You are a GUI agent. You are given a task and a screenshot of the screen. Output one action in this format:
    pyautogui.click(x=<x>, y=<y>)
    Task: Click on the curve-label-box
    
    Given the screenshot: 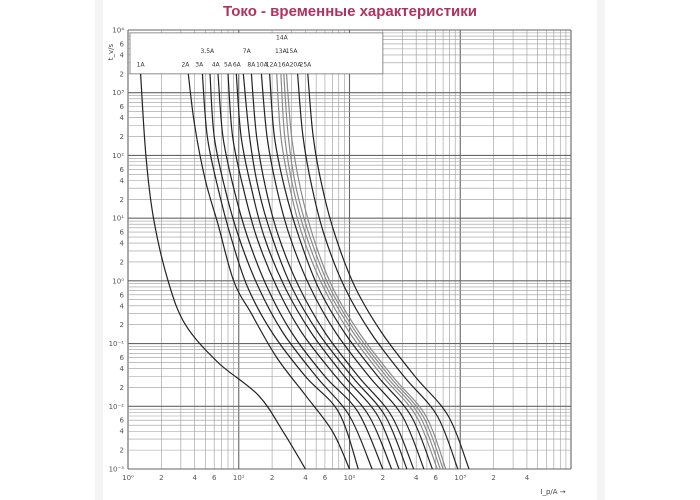 What is the action you would take?
    pyautogui.click(x=256, y=53)
    